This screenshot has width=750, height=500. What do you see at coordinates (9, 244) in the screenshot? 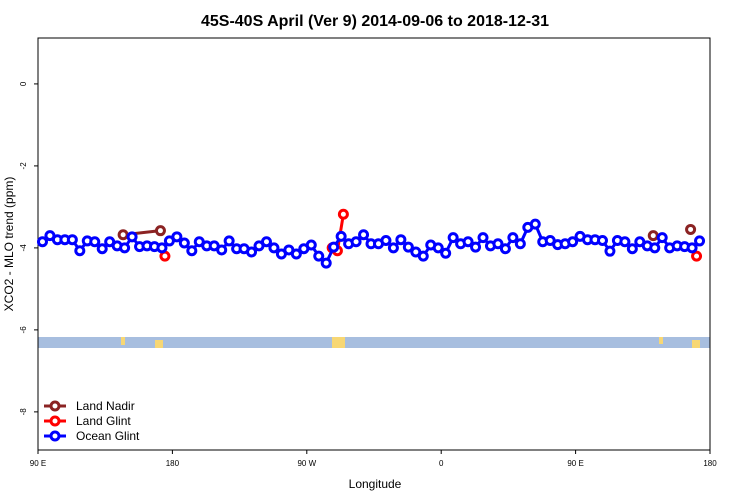
I see `y-axis-label: XCO2 - MLO trend (ppm)` at bounding box center [9, 244].